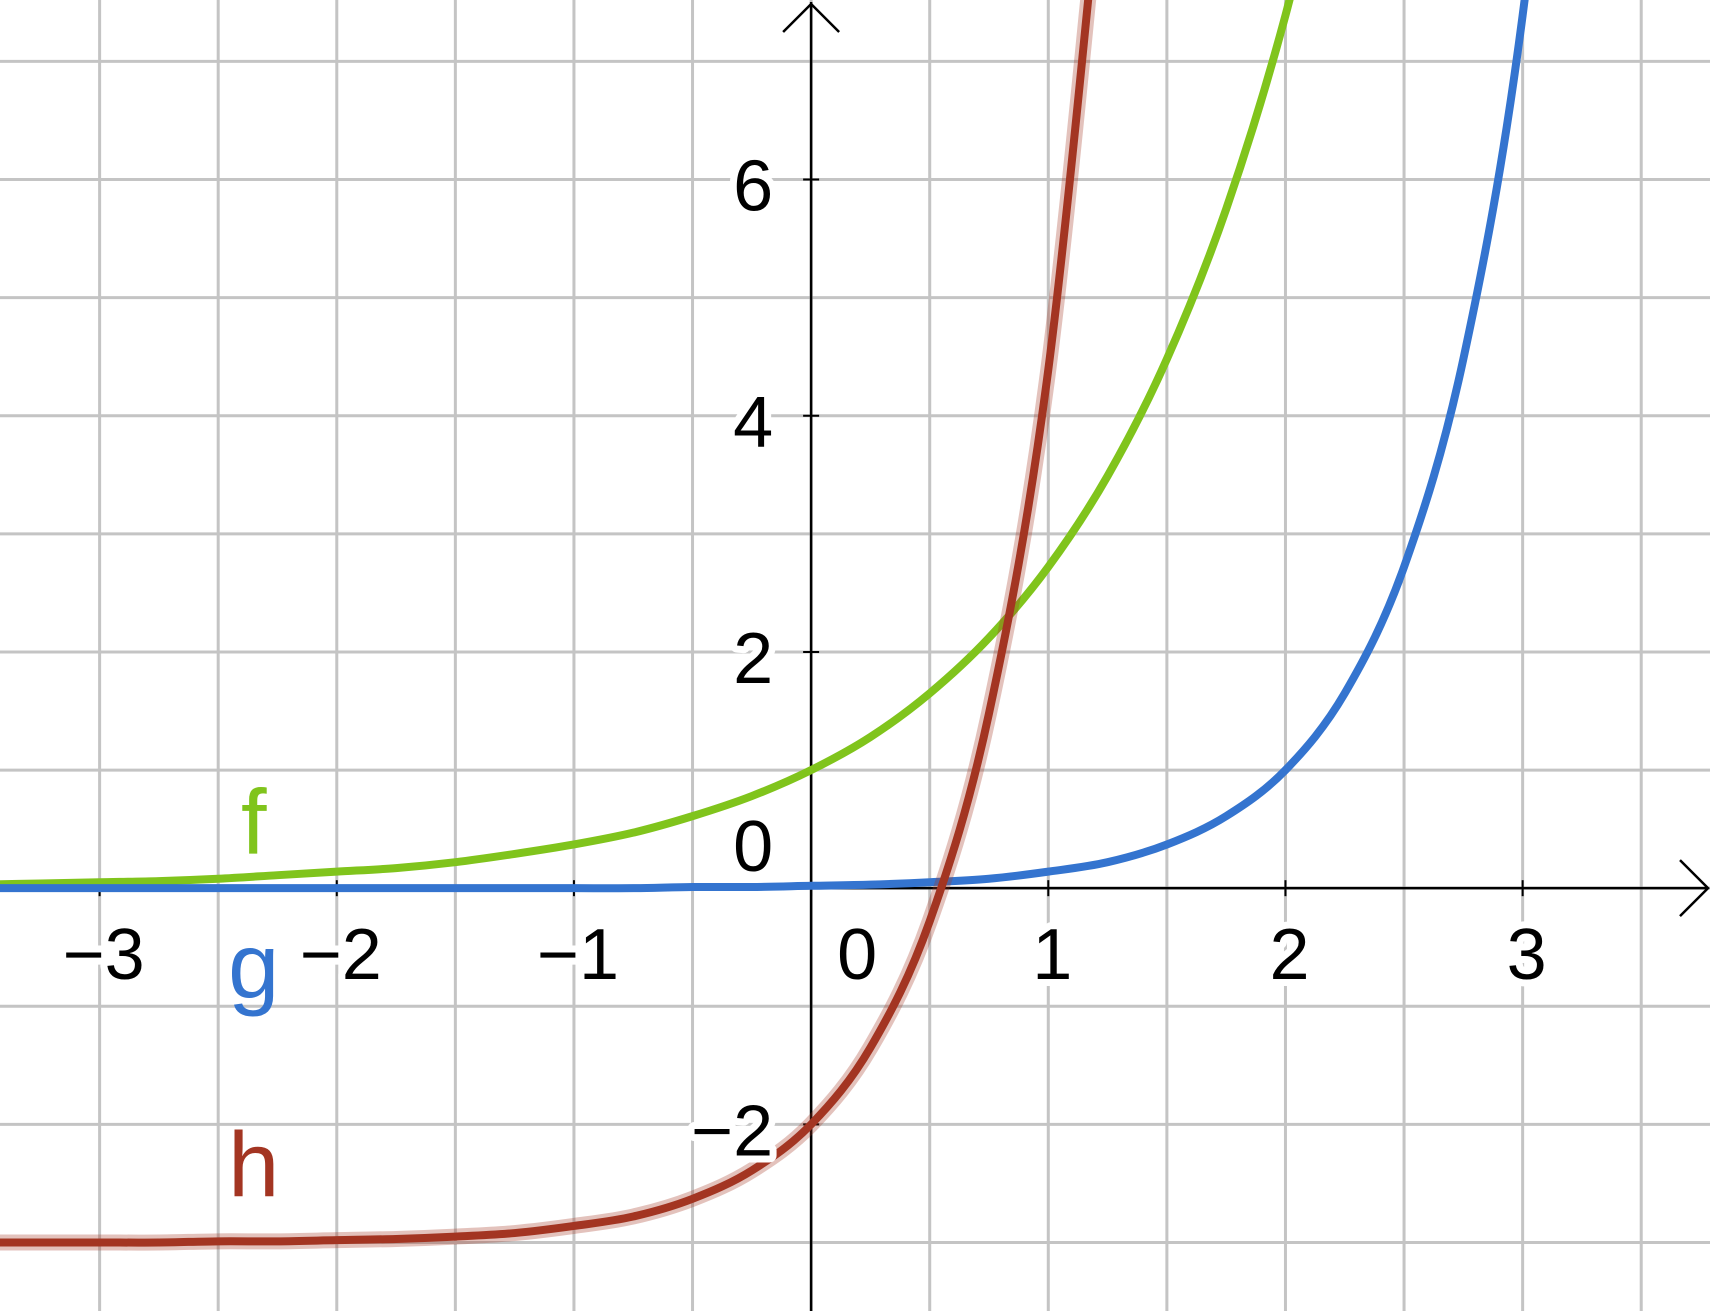 This screenshot has height=1311, width=1710. What do you see at coordinates (341, 955) in the screenshot?
I see `x-tick-label: −2` at bounding box center [341, 955].